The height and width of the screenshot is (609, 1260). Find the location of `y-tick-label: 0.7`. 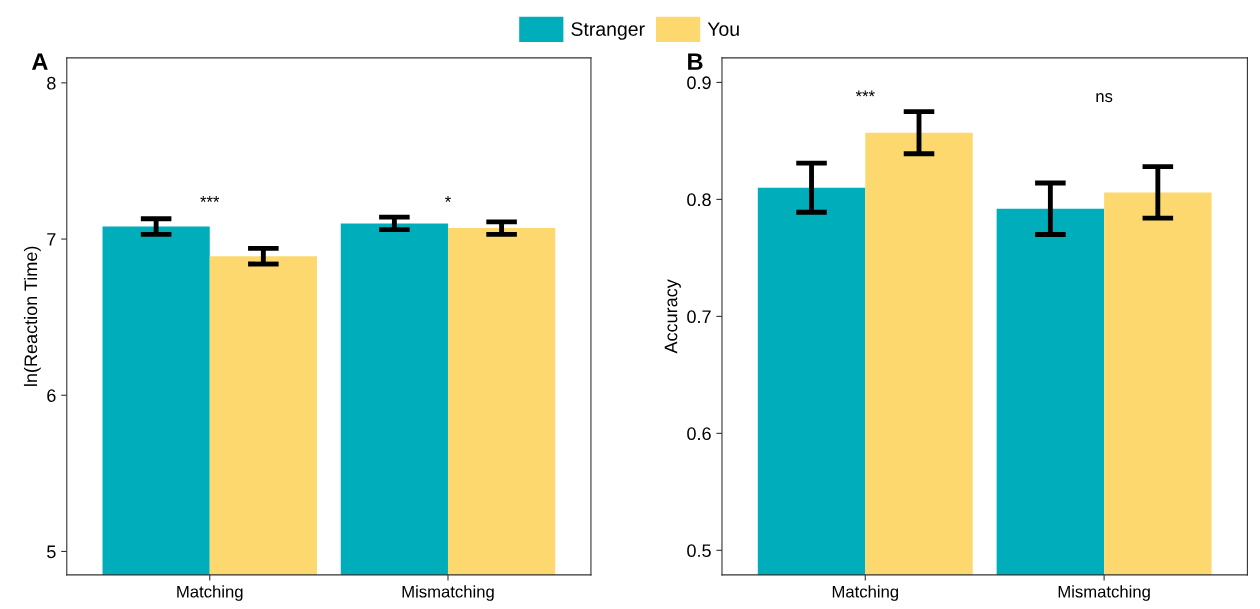

y-tick-label: 0.7 is located at coordinates (699, 317).